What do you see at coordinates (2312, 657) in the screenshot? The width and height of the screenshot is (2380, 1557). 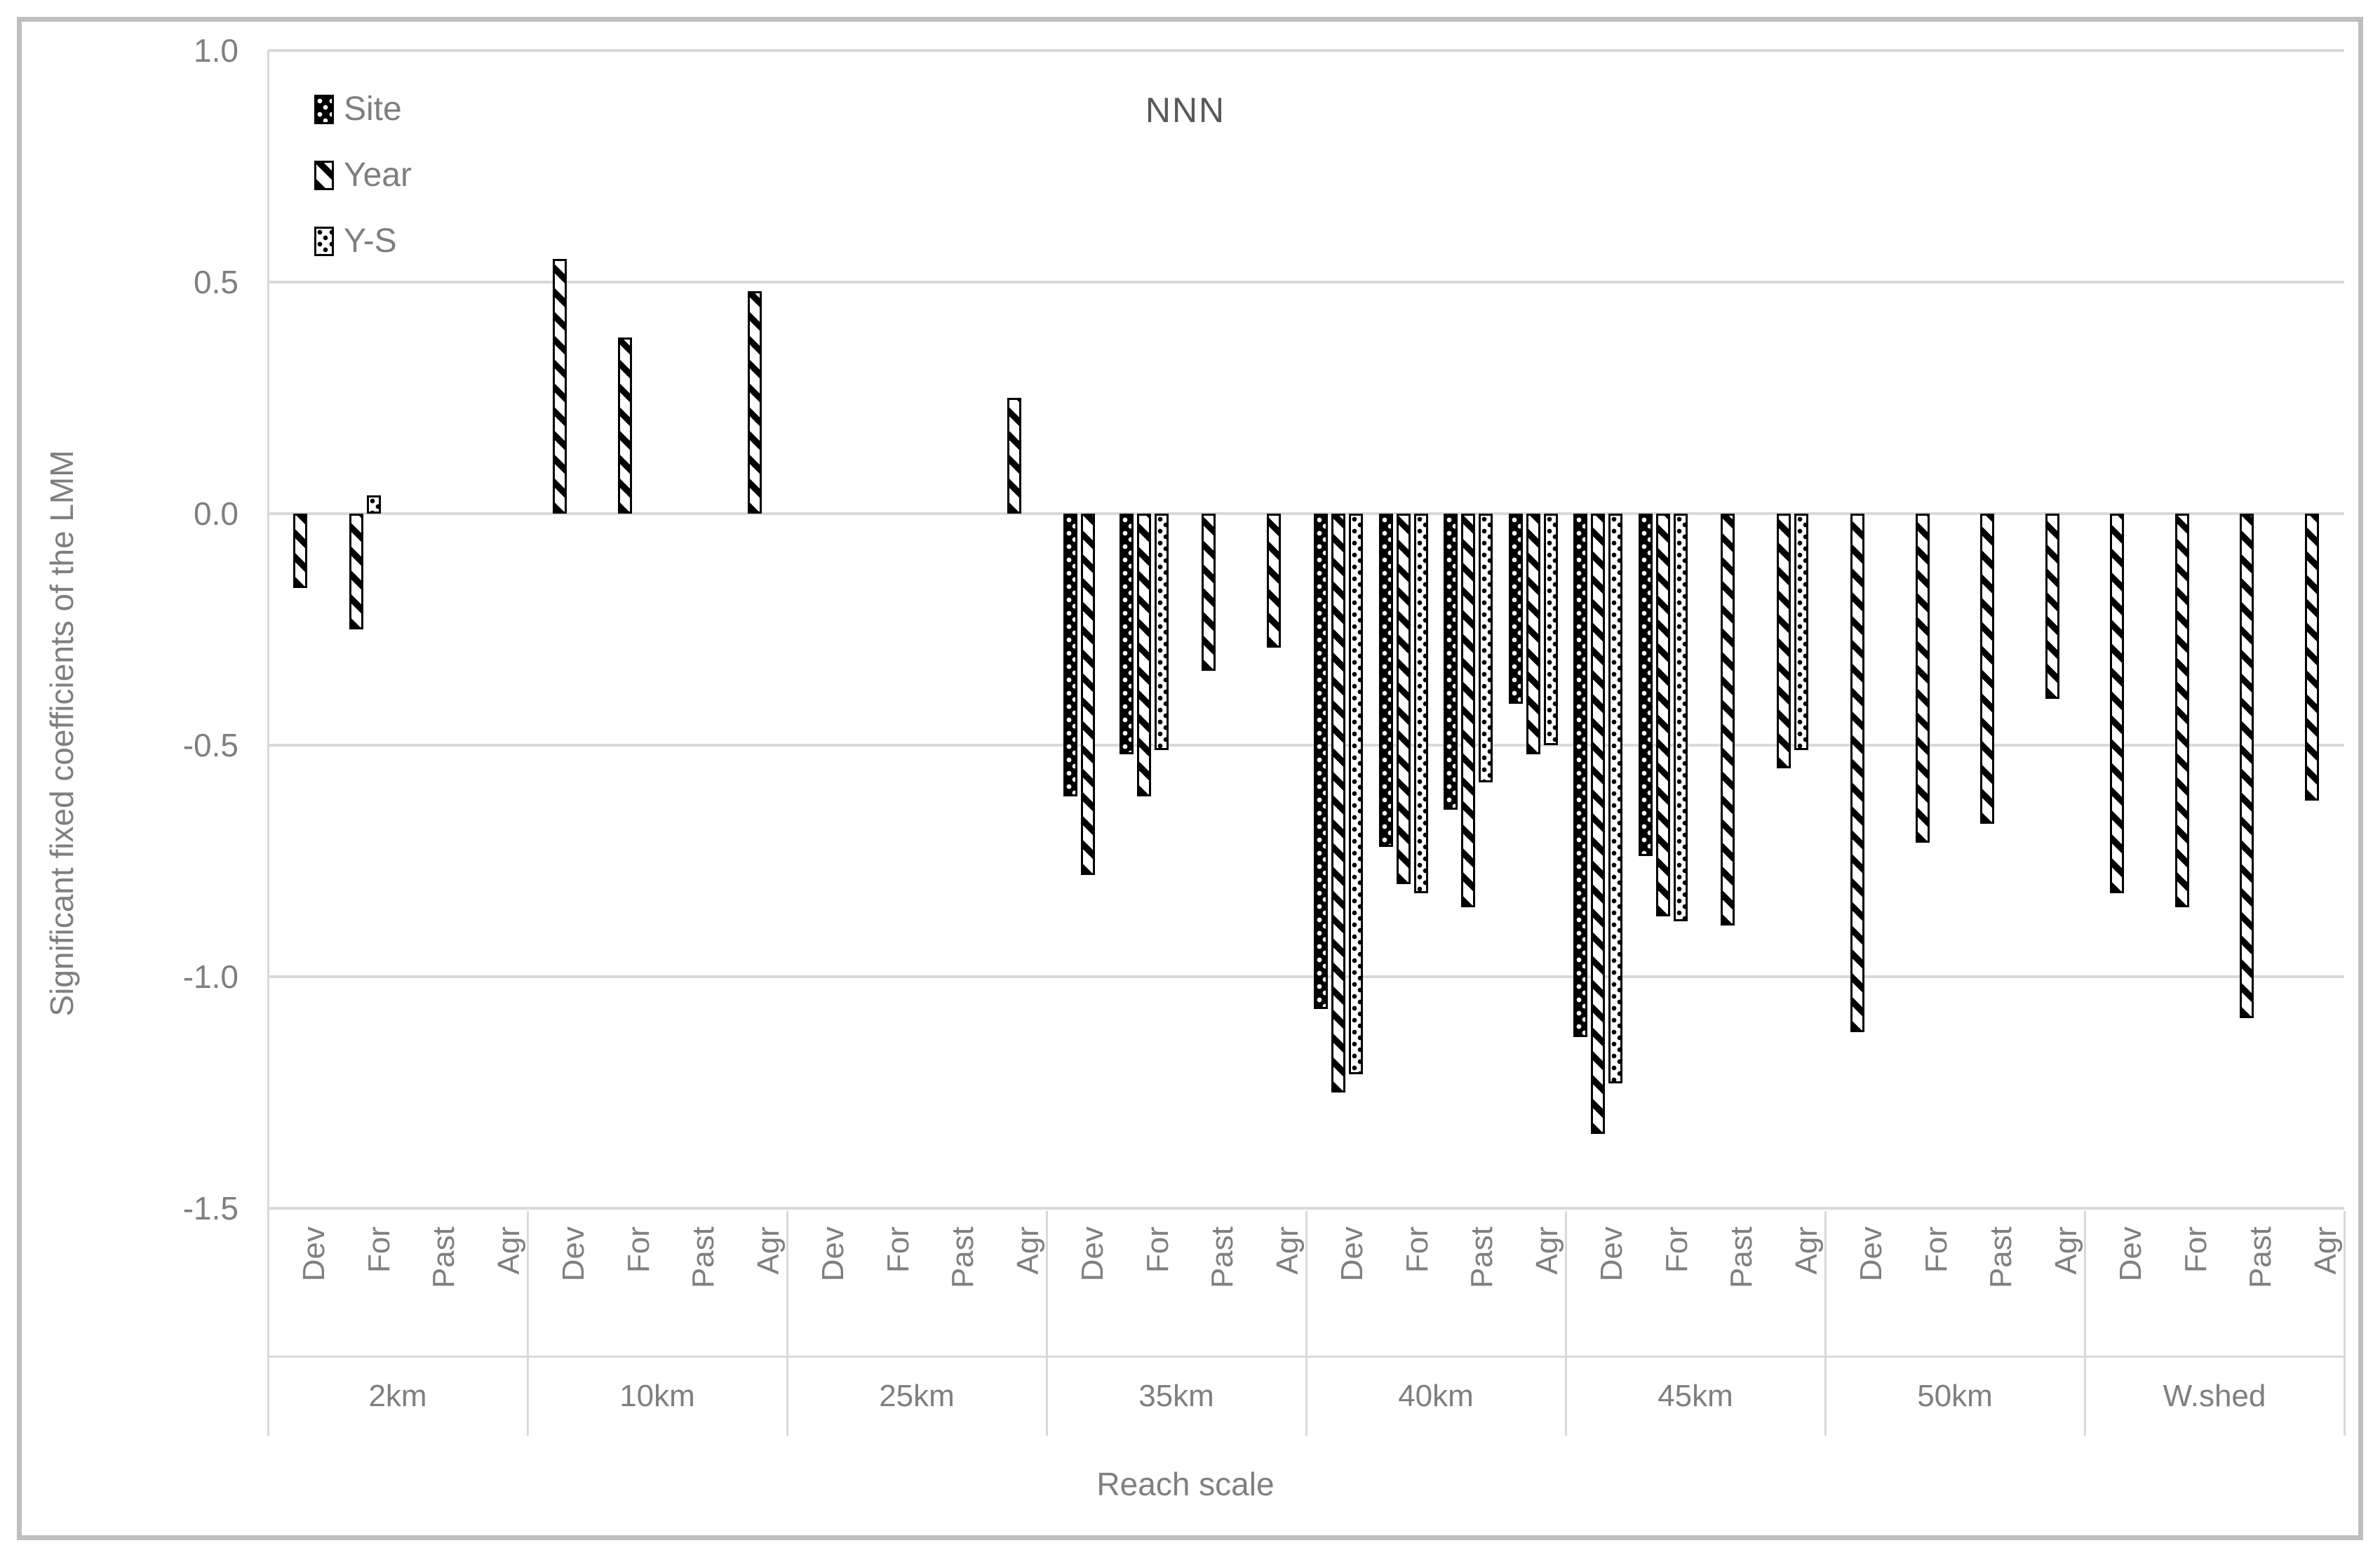 I see `bar-W.shed-Agr-Year` at bounding box center [2312, 657].